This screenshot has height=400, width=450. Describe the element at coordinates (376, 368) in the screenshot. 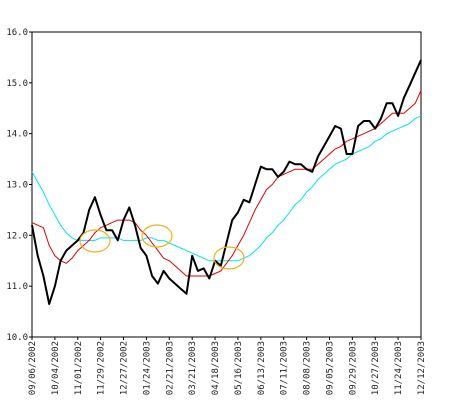

I see `x-tick-label: 10/27/2003` at that location.